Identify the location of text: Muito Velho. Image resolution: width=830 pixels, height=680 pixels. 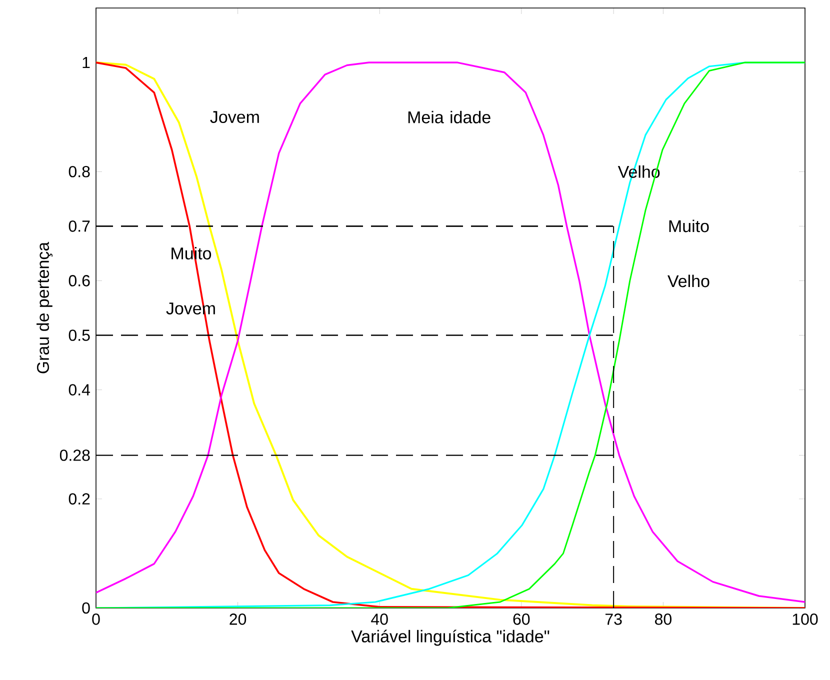
(689, 254).